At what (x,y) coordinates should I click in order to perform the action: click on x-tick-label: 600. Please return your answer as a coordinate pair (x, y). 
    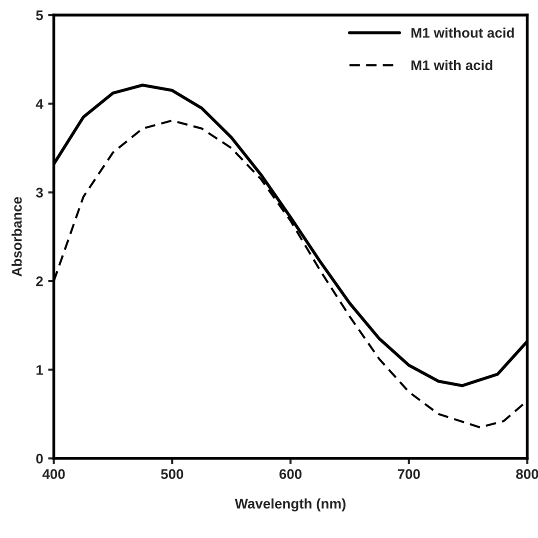
    Looking at the image, I should click on (290, 474).